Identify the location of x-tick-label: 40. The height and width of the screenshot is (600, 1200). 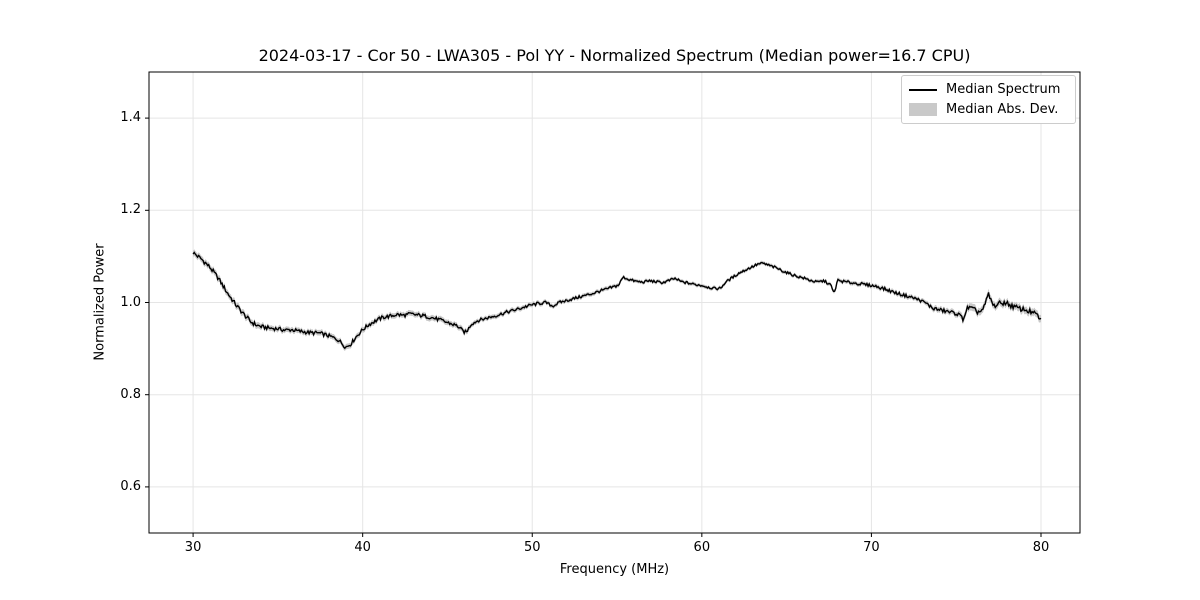
(362, 547).